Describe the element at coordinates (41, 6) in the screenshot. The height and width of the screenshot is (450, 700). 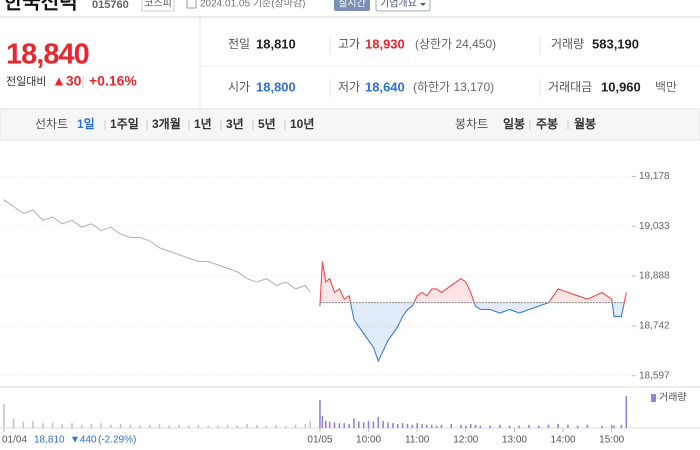
I see `stock-name: 한국전력` at that location.